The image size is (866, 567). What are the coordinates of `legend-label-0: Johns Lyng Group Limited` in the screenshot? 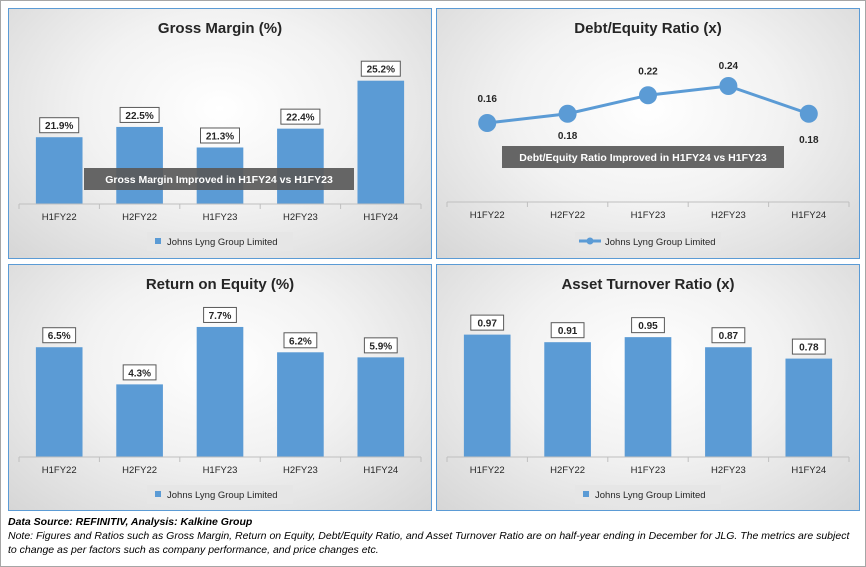 It's located at (222, 242).